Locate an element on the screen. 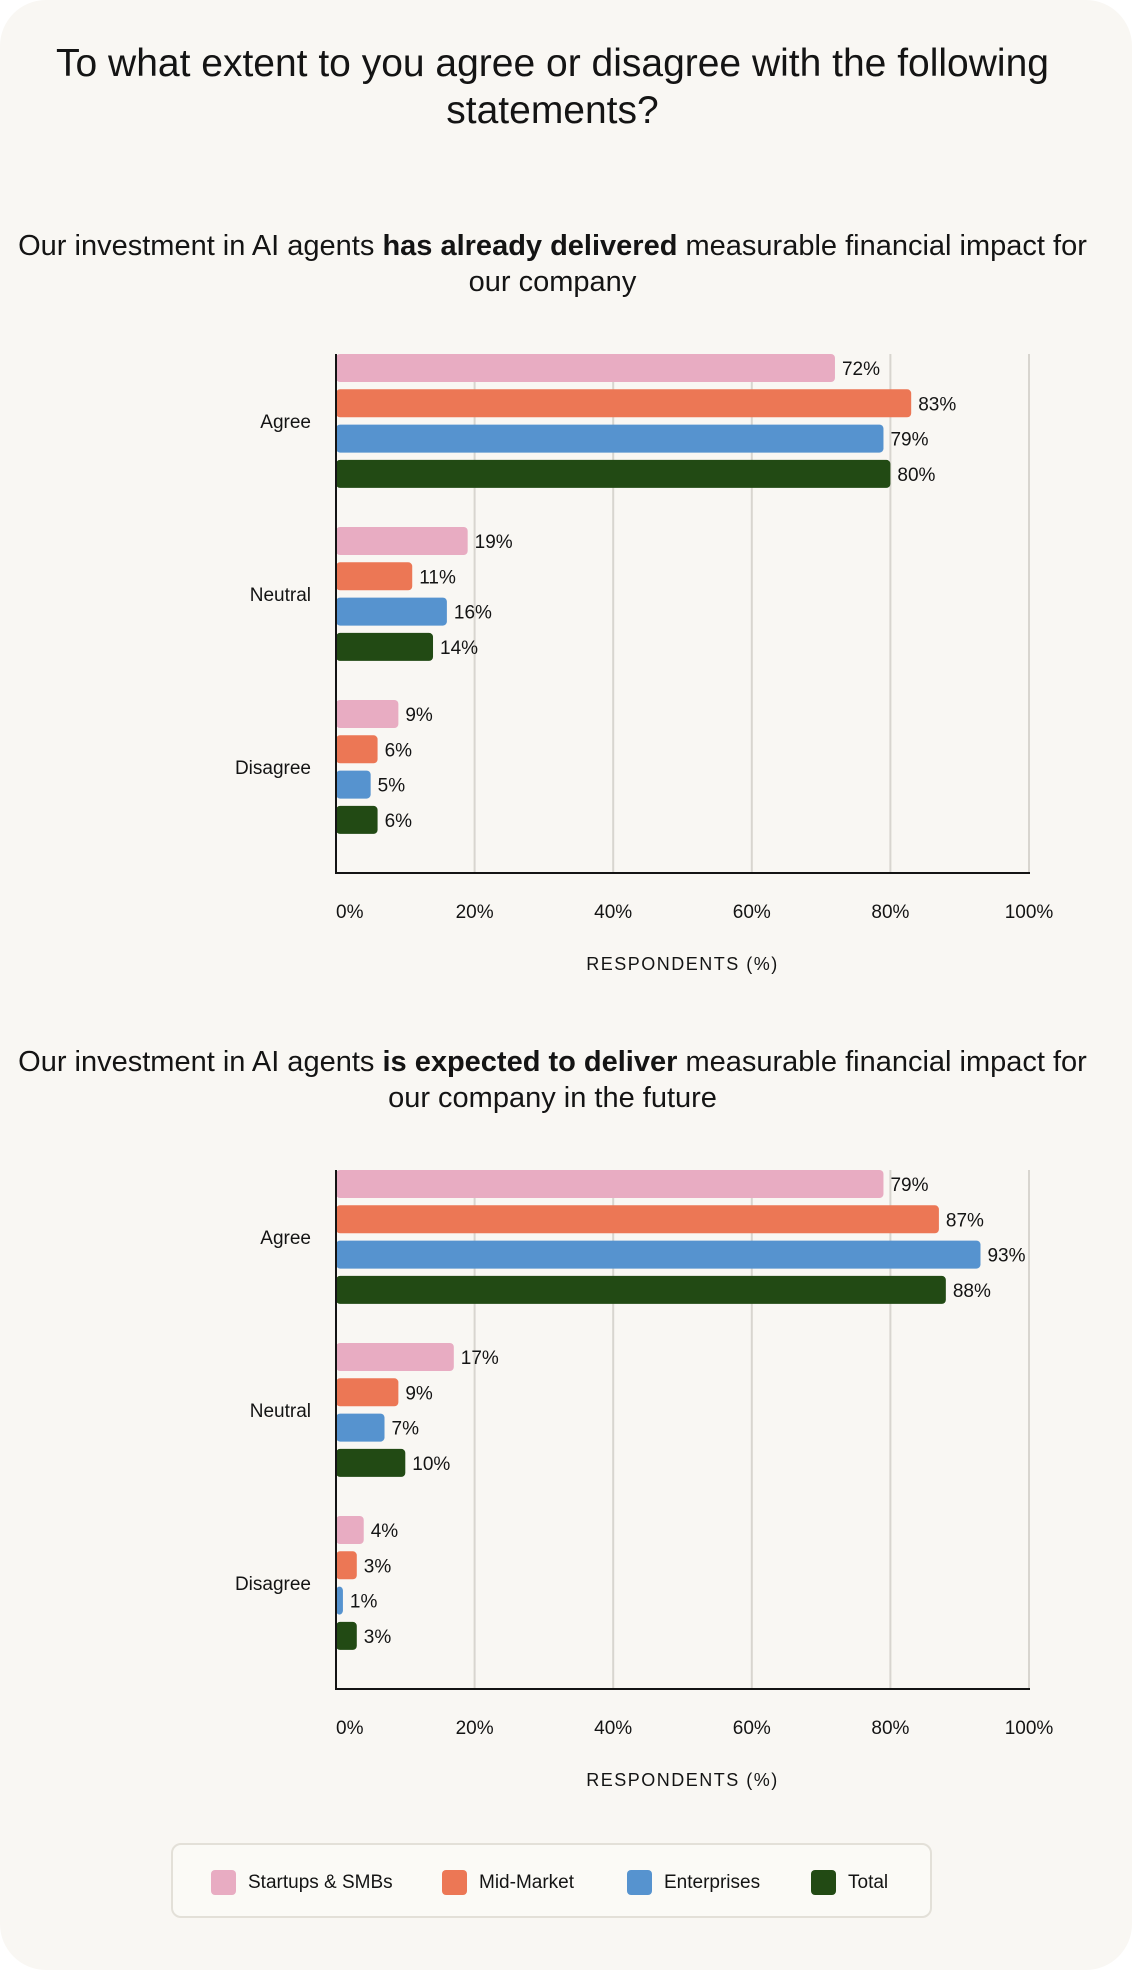 The image size is (1132, 1970). chart-2-tick-label-0: 0% is located at coordinates (350, 1728).